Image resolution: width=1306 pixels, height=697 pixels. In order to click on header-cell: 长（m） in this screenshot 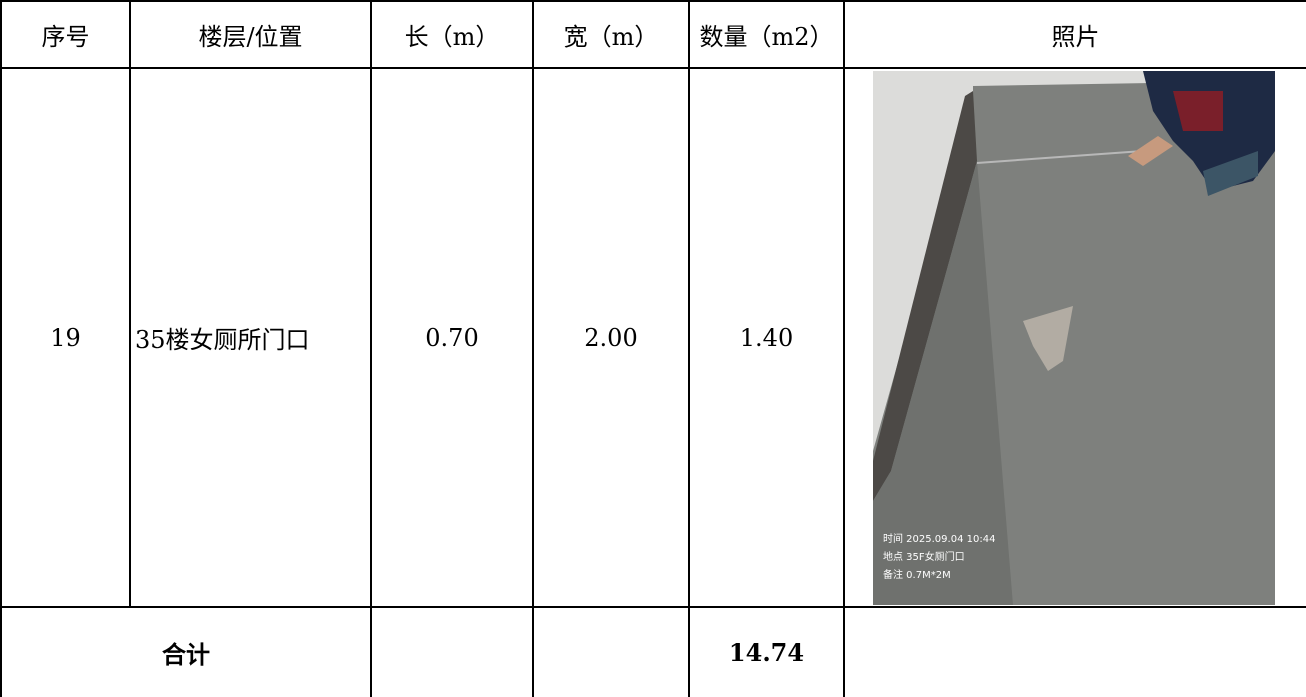, I will do `click(452, 34)`.